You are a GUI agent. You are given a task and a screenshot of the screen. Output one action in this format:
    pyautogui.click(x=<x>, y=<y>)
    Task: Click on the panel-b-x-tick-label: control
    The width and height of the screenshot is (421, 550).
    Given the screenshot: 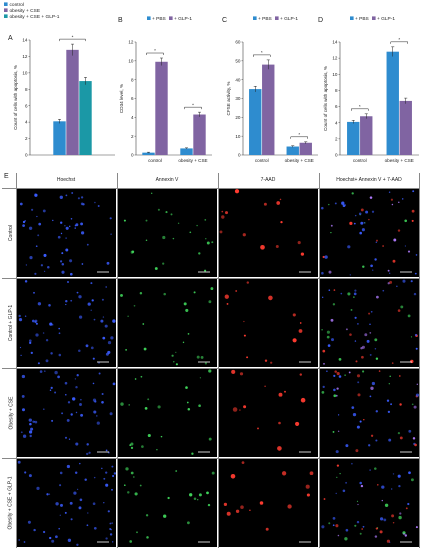 What is the action you would take?
    pyautogui.click(x=155, y=160)
    